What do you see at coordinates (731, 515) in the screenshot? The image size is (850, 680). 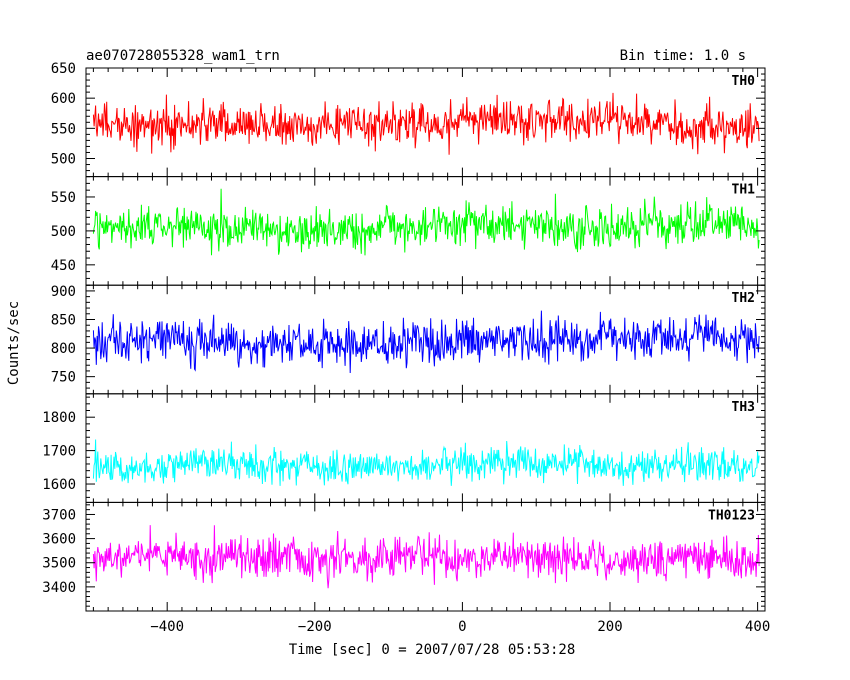 I see `panel-label-th0123: TH0123` at bounding box center [731, 515].